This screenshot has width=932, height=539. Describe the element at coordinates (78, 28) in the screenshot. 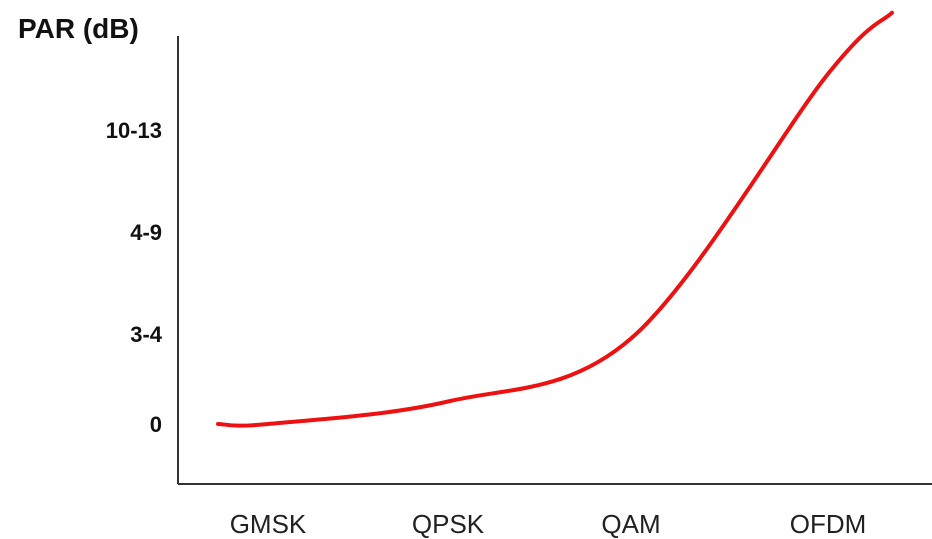

I see `y-axis-label: PAR (dB)` at that location.